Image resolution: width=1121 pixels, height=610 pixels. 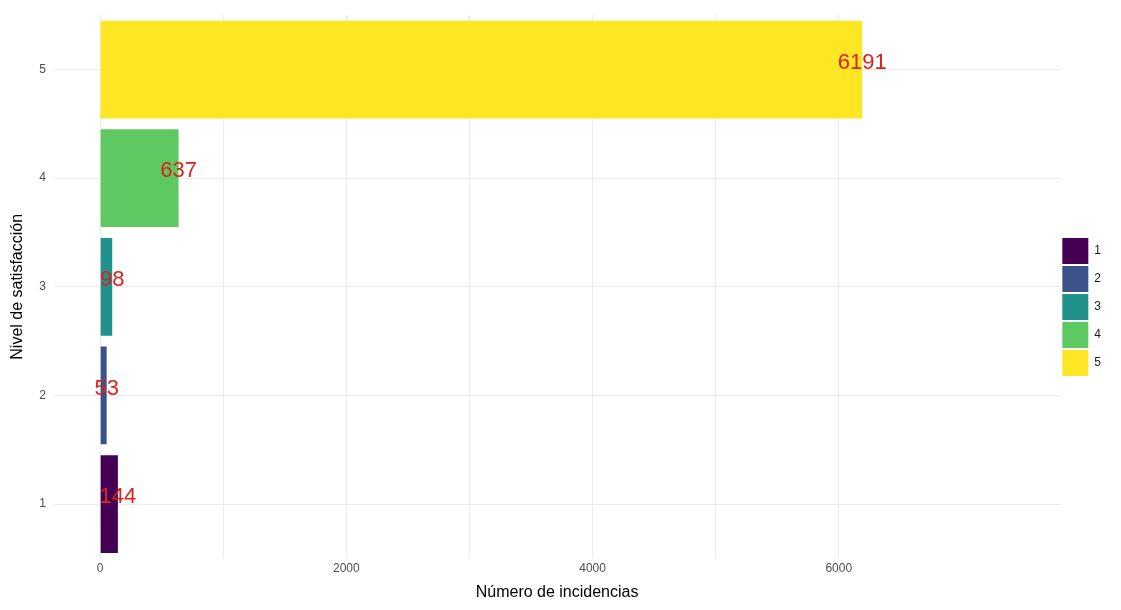 I want to click on y-tick-label: 5, so click(x=43, y=68).